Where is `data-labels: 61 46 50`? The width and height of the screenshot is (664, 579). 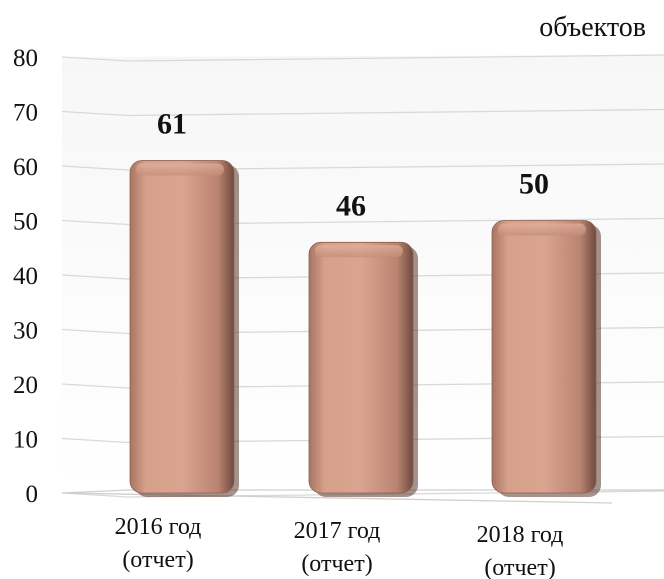
data-labels: 61 46 50 is located at coordinates (353, 165).